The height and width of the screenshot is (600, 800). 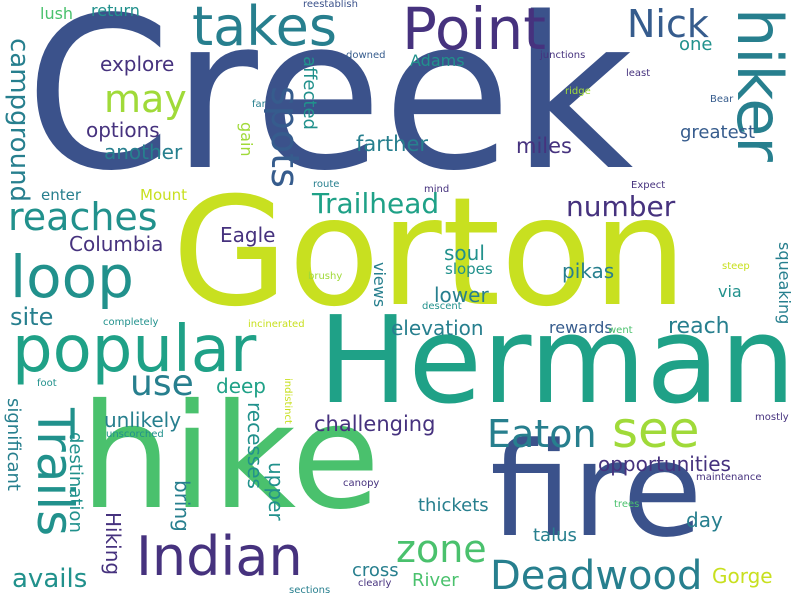 What do you see at coordinates (435, 580) in the screenshot?
I see `word-river: River` at bounding box center [435, 580].